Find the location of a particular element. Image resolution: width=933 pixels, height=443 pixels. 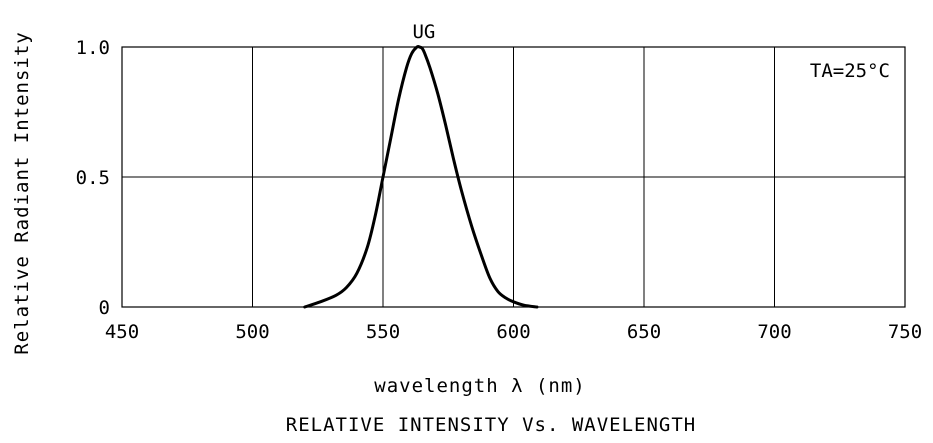

series-label-ug: UG is located at coordinates (423, 32).